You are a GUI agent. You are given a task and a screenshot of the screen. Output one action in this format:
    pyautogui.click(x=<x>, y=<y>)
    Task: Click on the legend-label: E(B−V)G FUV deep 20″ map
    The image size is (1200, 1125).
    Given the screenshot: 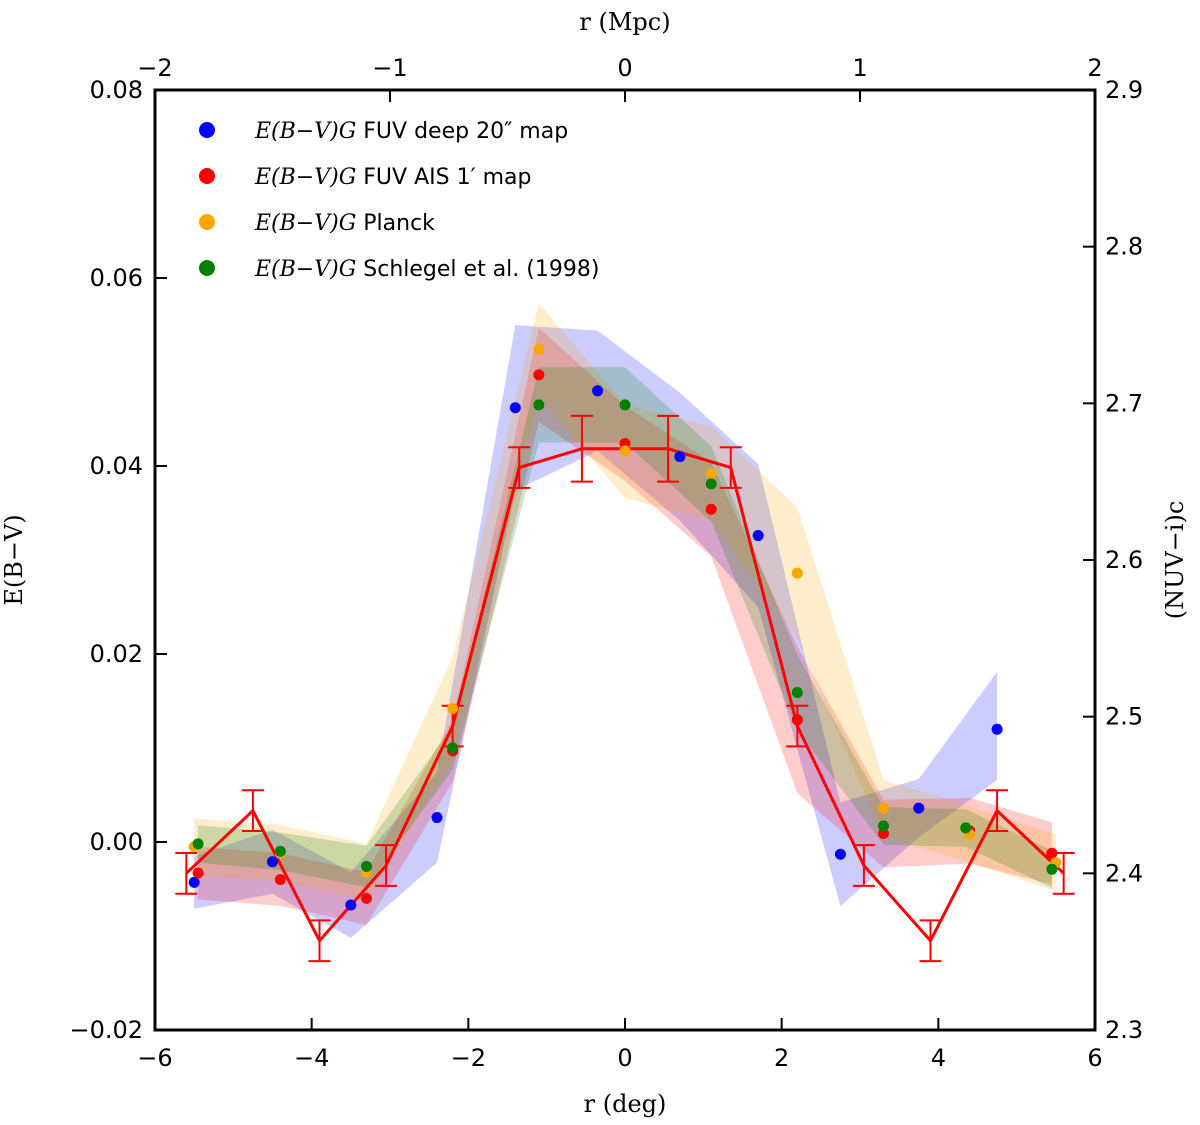 What is the action you would take?
    pyautogui.click(x=411, y=131)
    